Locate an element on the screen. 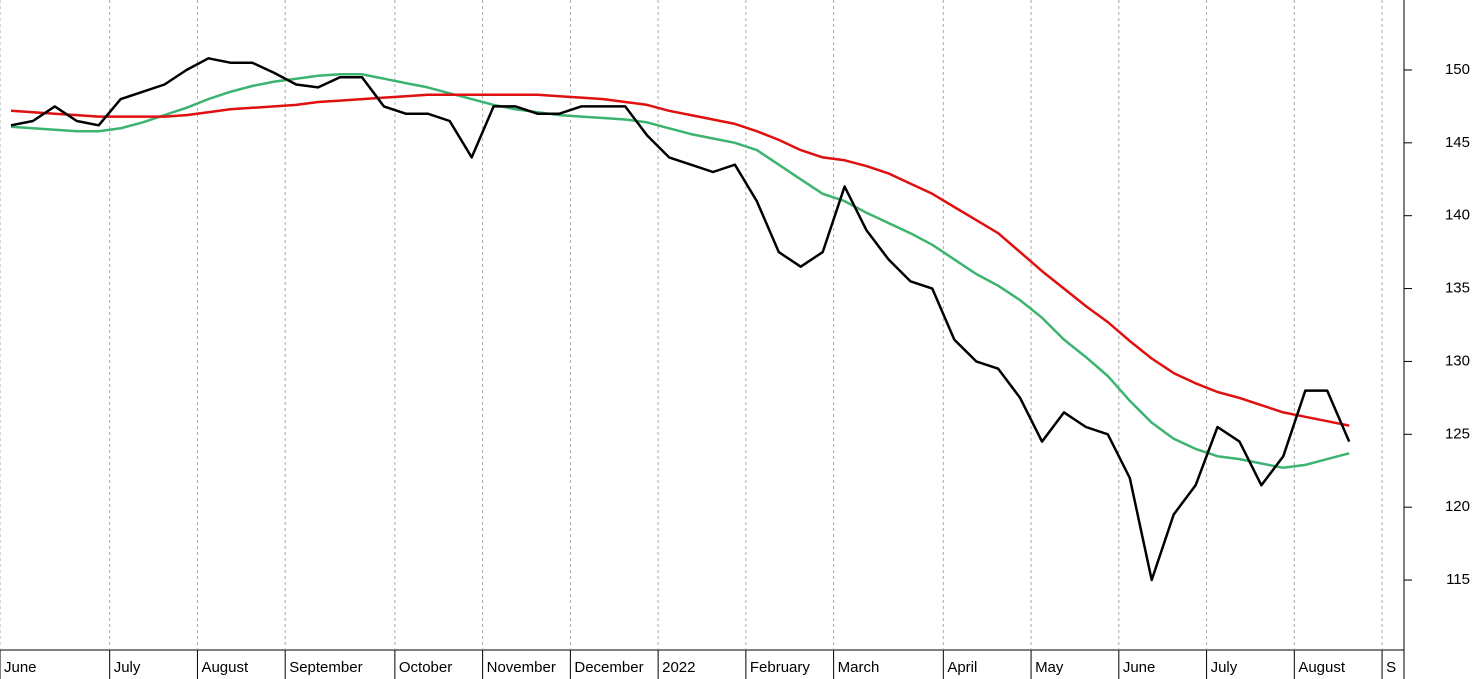  x-tick-label: March is located at coordinates (859, 667).